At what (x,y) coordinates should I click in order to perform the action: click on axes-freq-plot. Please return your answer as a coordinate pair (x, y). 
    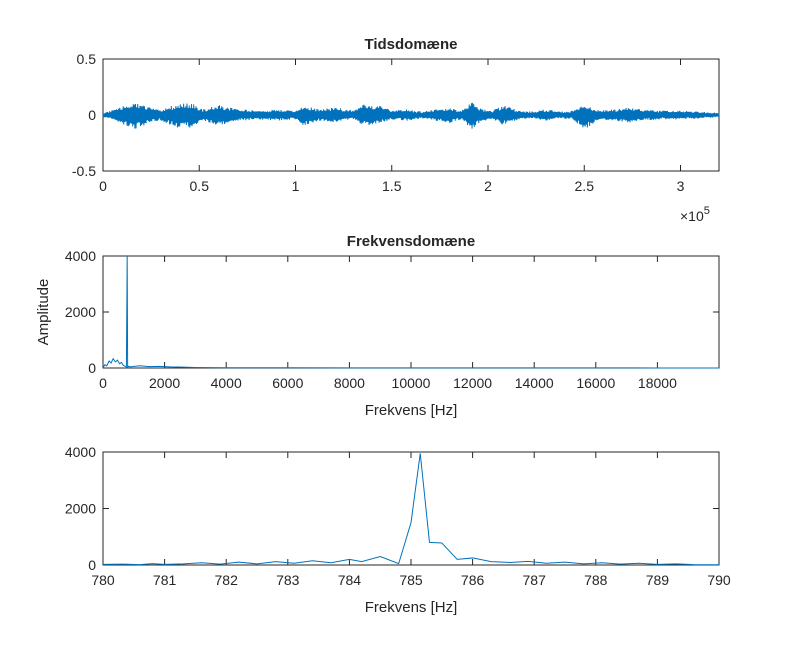
    Looking at the image, I should click on (410, 312).